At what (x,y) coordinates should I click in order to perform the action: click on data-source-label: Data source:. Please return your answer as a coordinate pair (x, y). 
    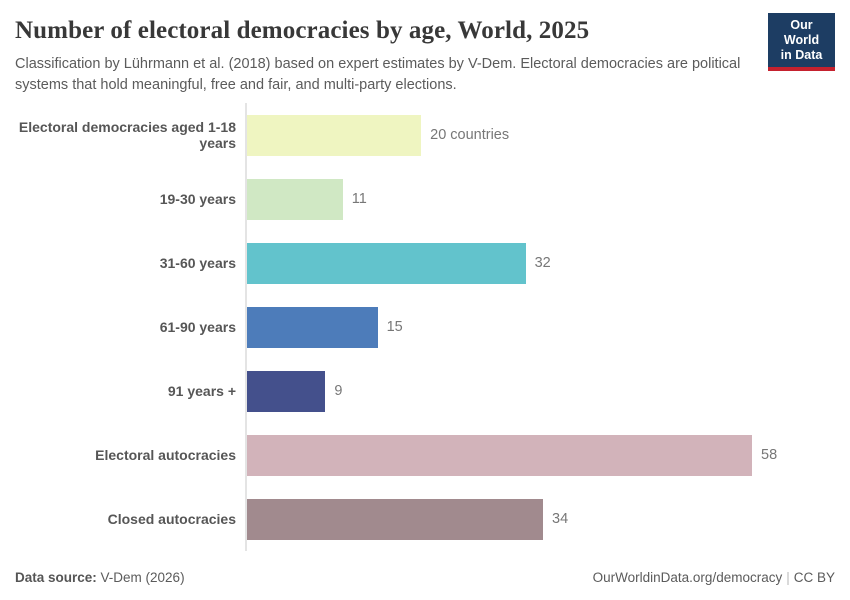
    Looking at the image, I should click on (56, 577).